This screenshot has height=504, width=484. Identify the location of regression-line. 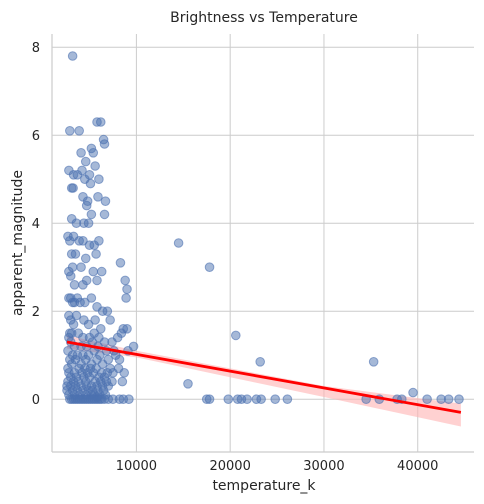
(264, 377).